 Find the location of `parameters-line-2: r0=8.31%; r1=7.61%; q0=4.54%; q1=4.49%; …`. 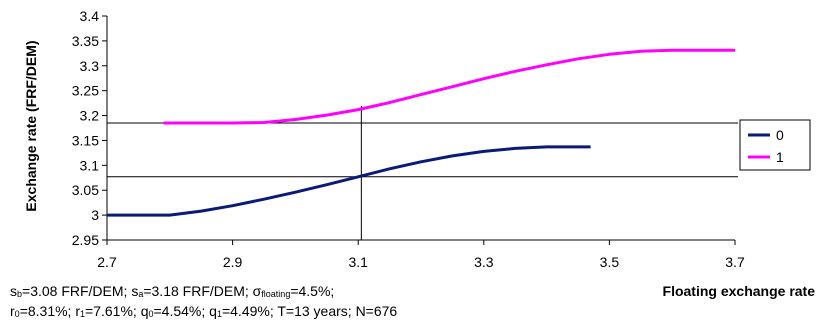

parameters-line-2: r0=8.31%; r1=7.61%; q0=4.54%; q1=4.49%; … is located at coordinates (203, 311).